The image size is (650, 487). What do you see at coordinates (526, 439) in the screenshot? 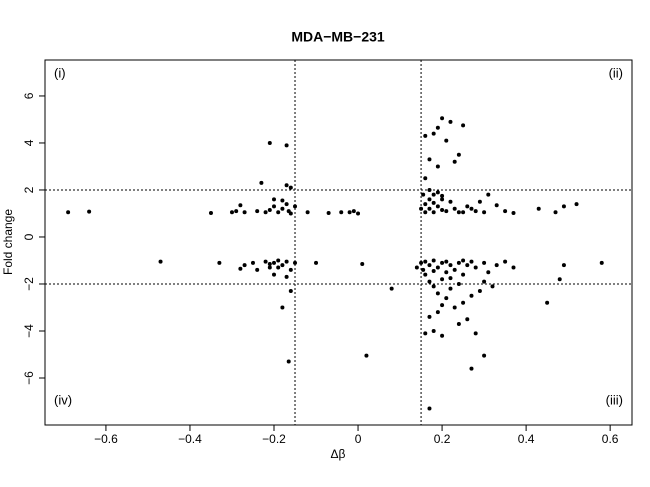
I see `x-tick-label: 0.4` at bounding box center [526, 439].